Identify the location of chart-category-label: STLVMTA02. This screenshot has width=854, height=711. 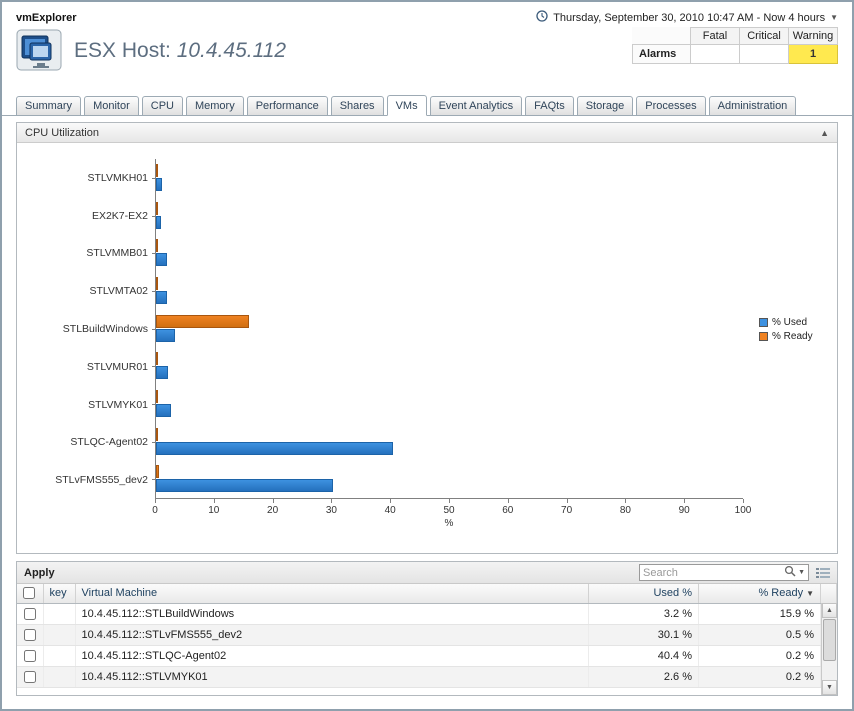
(118, 291).